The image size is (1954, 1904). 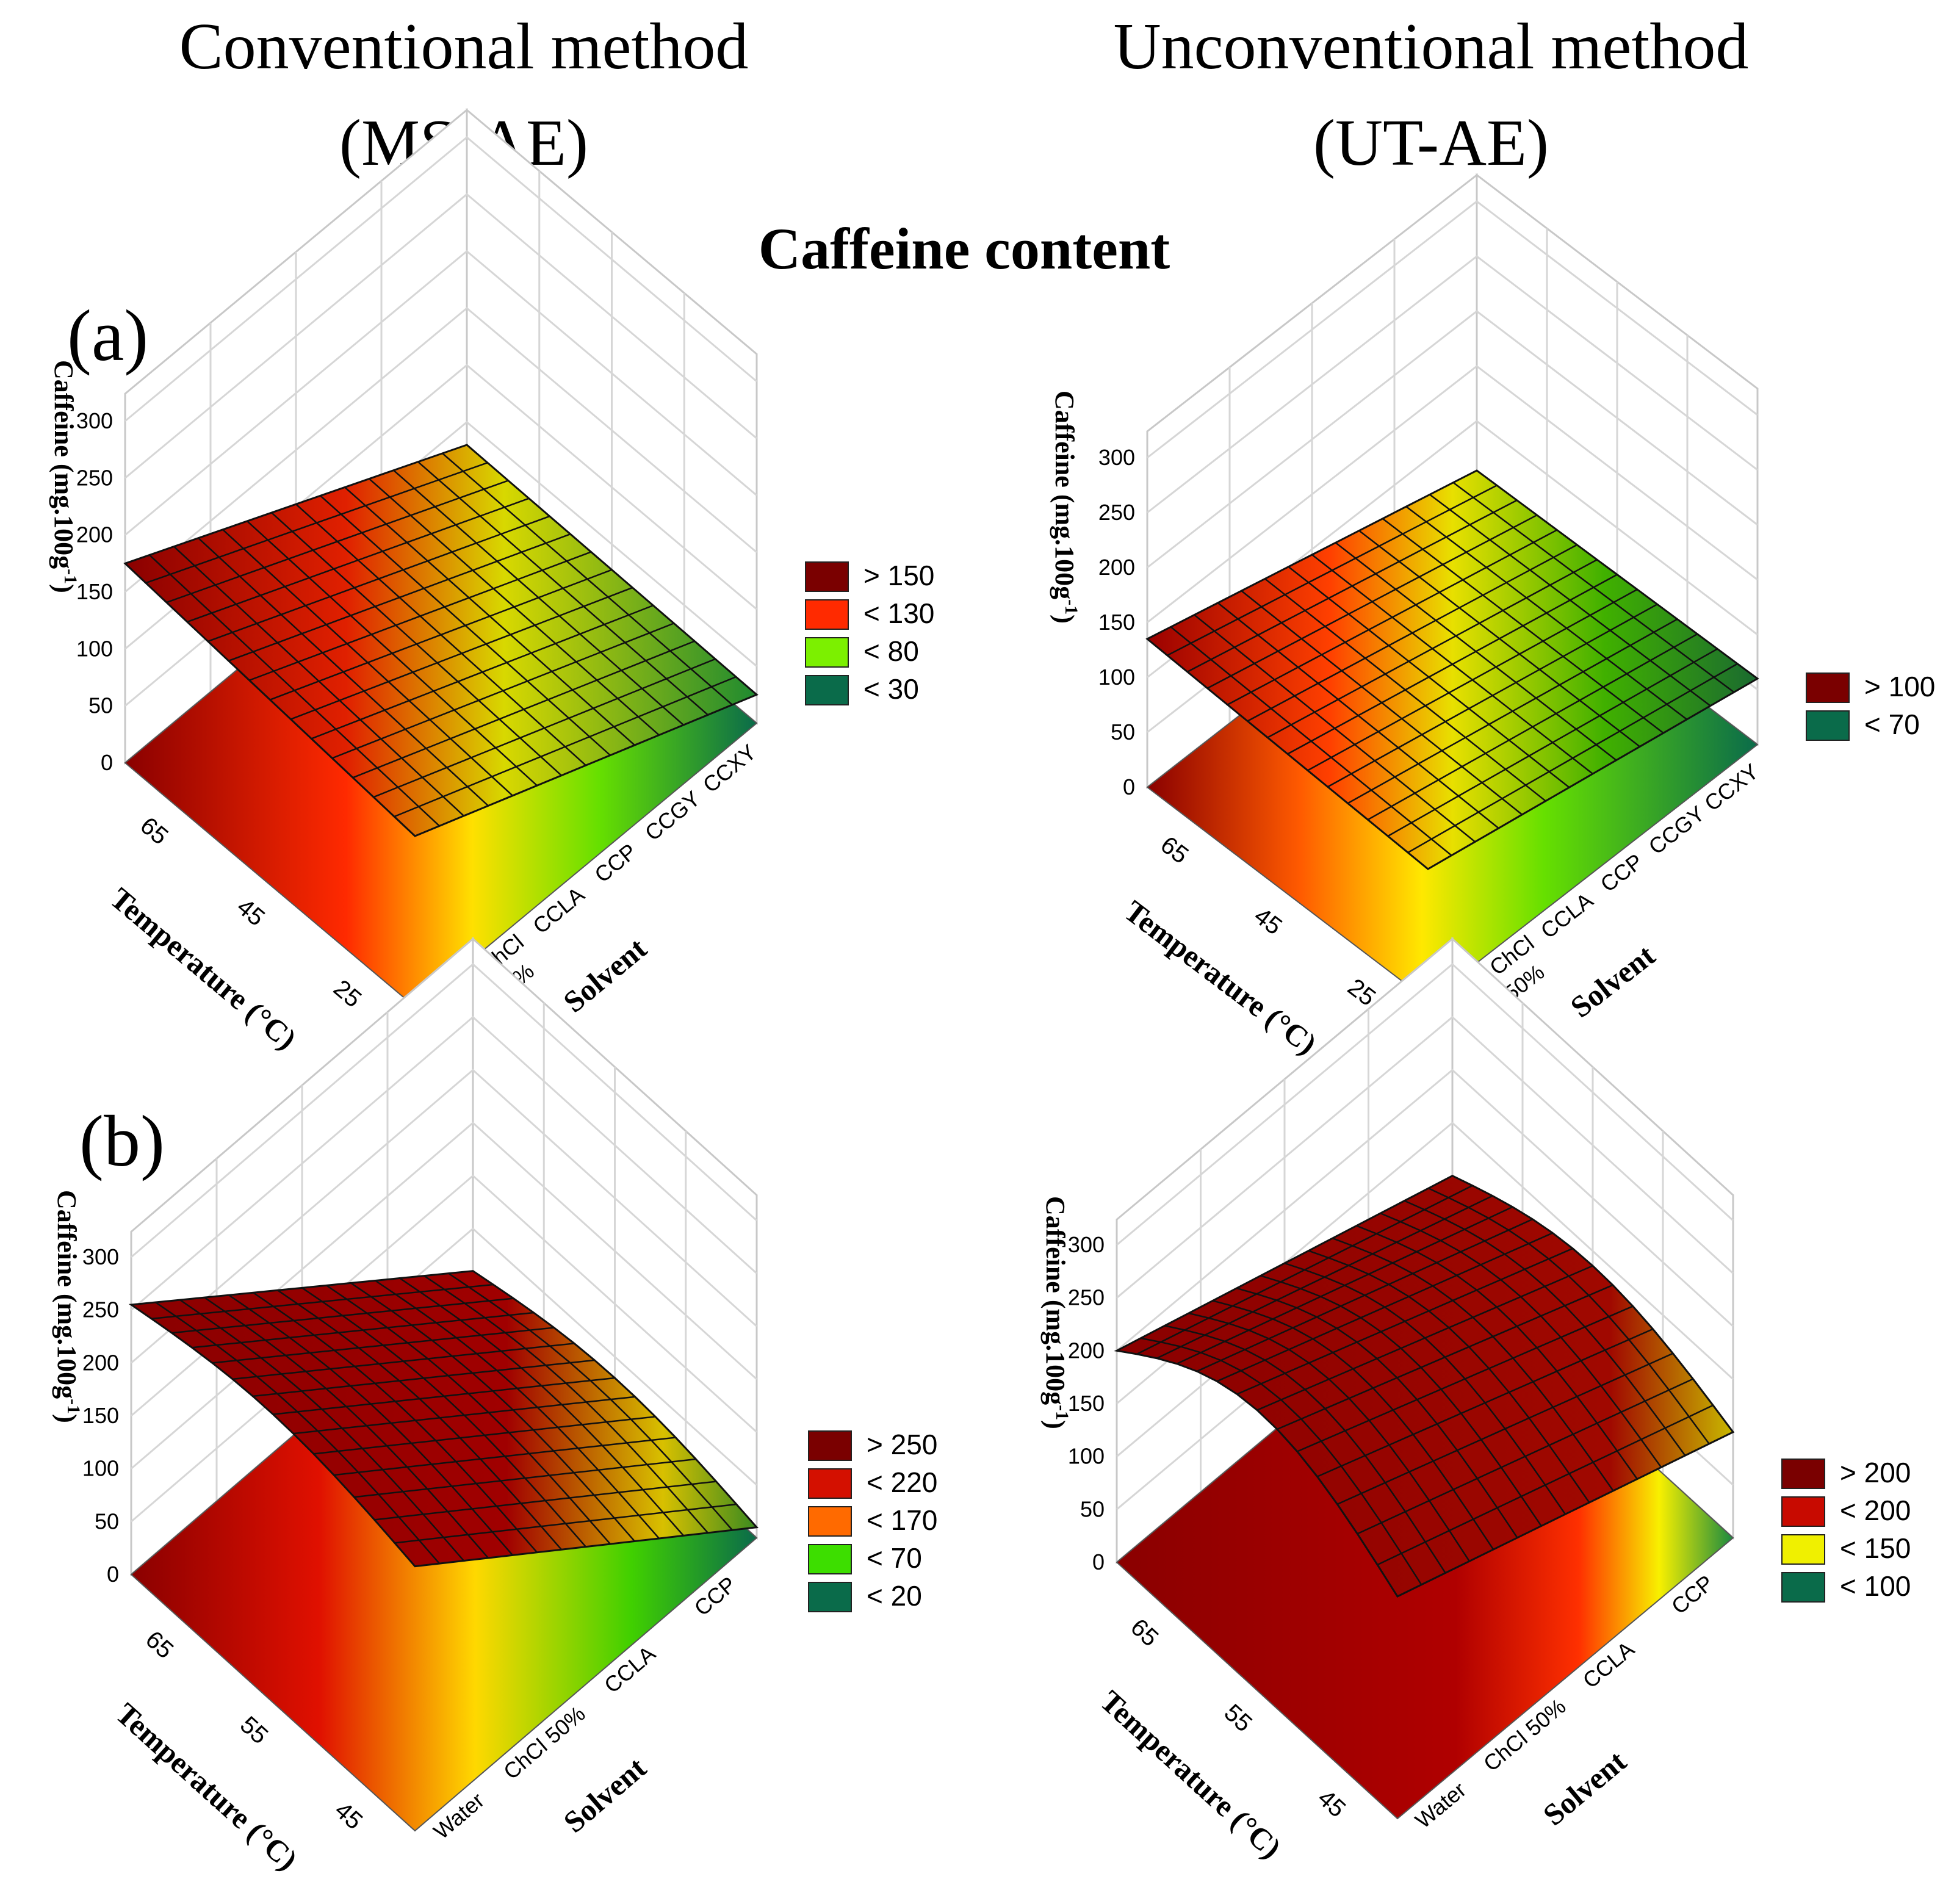 I want to click on left-method-title-line1: Conventional method, so click(x=464, y=47).